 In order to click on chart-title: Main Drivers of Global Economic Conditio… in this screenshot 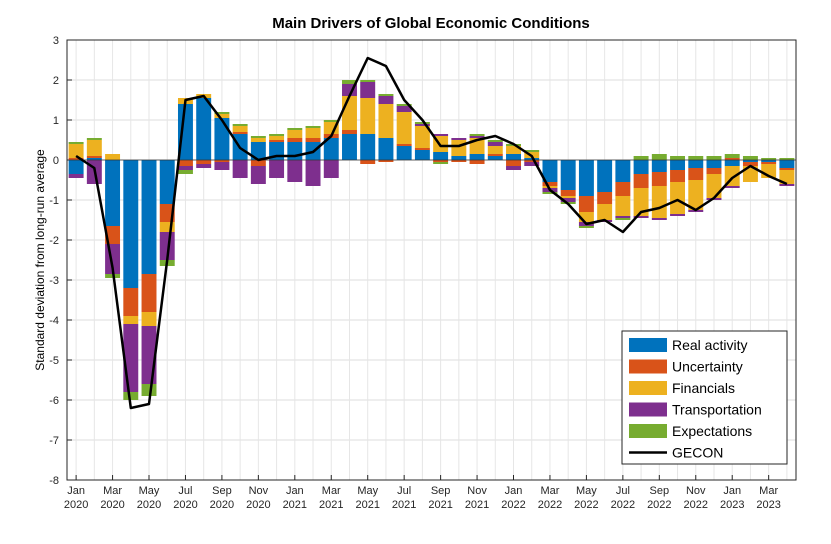, I will do `click(431, 23)`.